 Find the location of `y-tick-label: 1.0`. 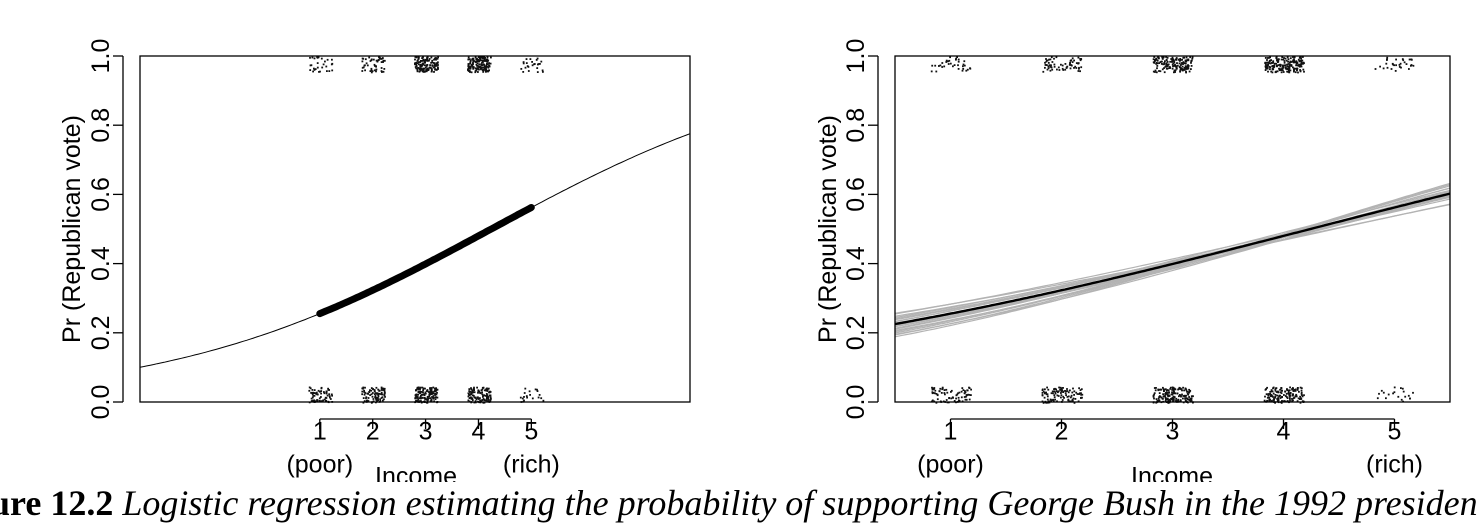

y-tick-label: 1.0 is located at coordinates (101, 56).